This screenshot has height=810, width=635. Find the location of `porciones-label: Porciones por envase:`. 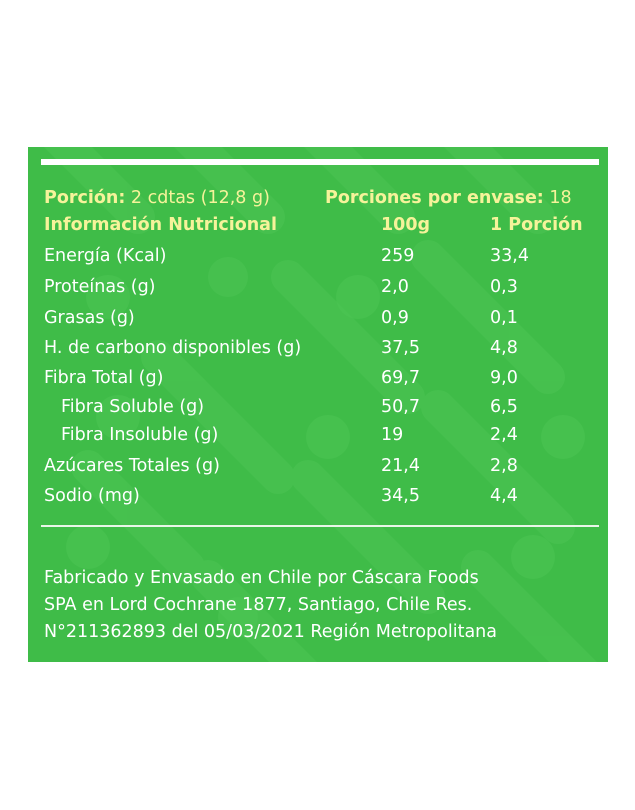

porciones-label: Porciones por envase: is located at coordinates (434, 198).